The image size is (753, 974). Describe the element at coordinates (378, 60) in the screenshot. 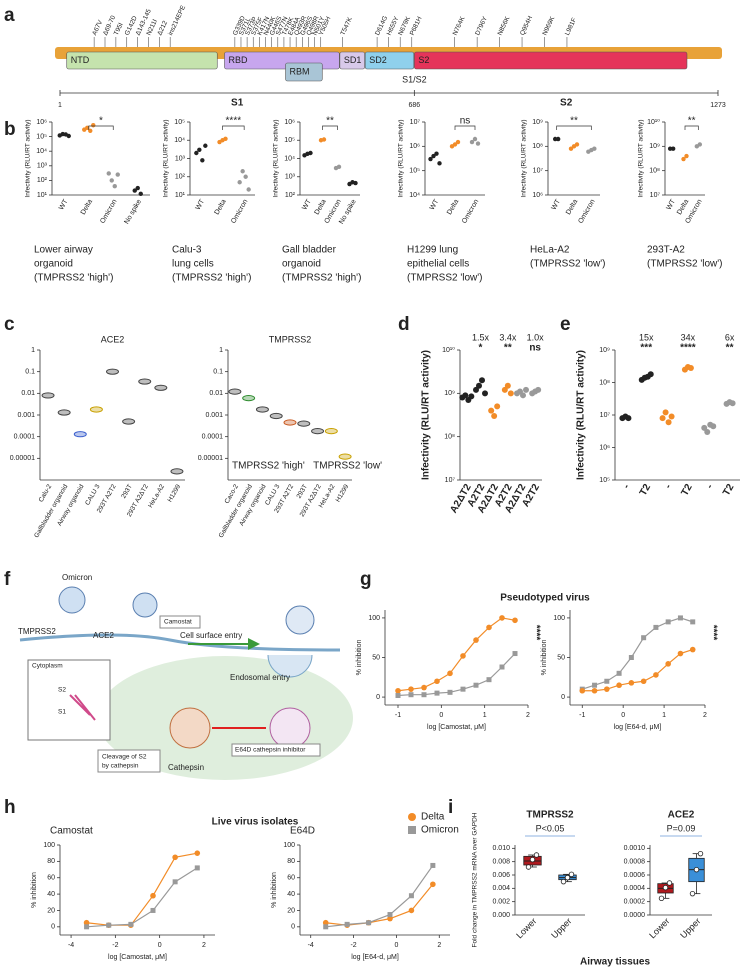

I see `domain-label: SD2` at that location.